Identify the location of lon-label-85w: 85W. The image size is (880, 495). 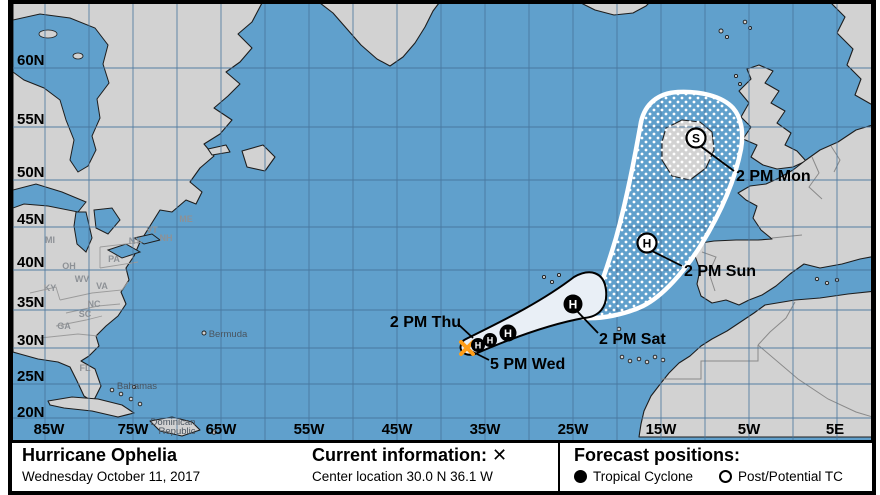
(50, 429).